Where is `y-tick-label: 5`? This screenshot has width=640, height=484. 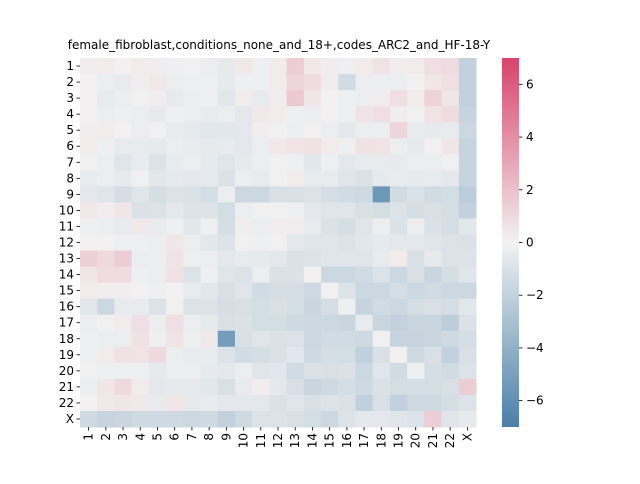
y-tick-label: 5 is located at coordinates (70, 130).